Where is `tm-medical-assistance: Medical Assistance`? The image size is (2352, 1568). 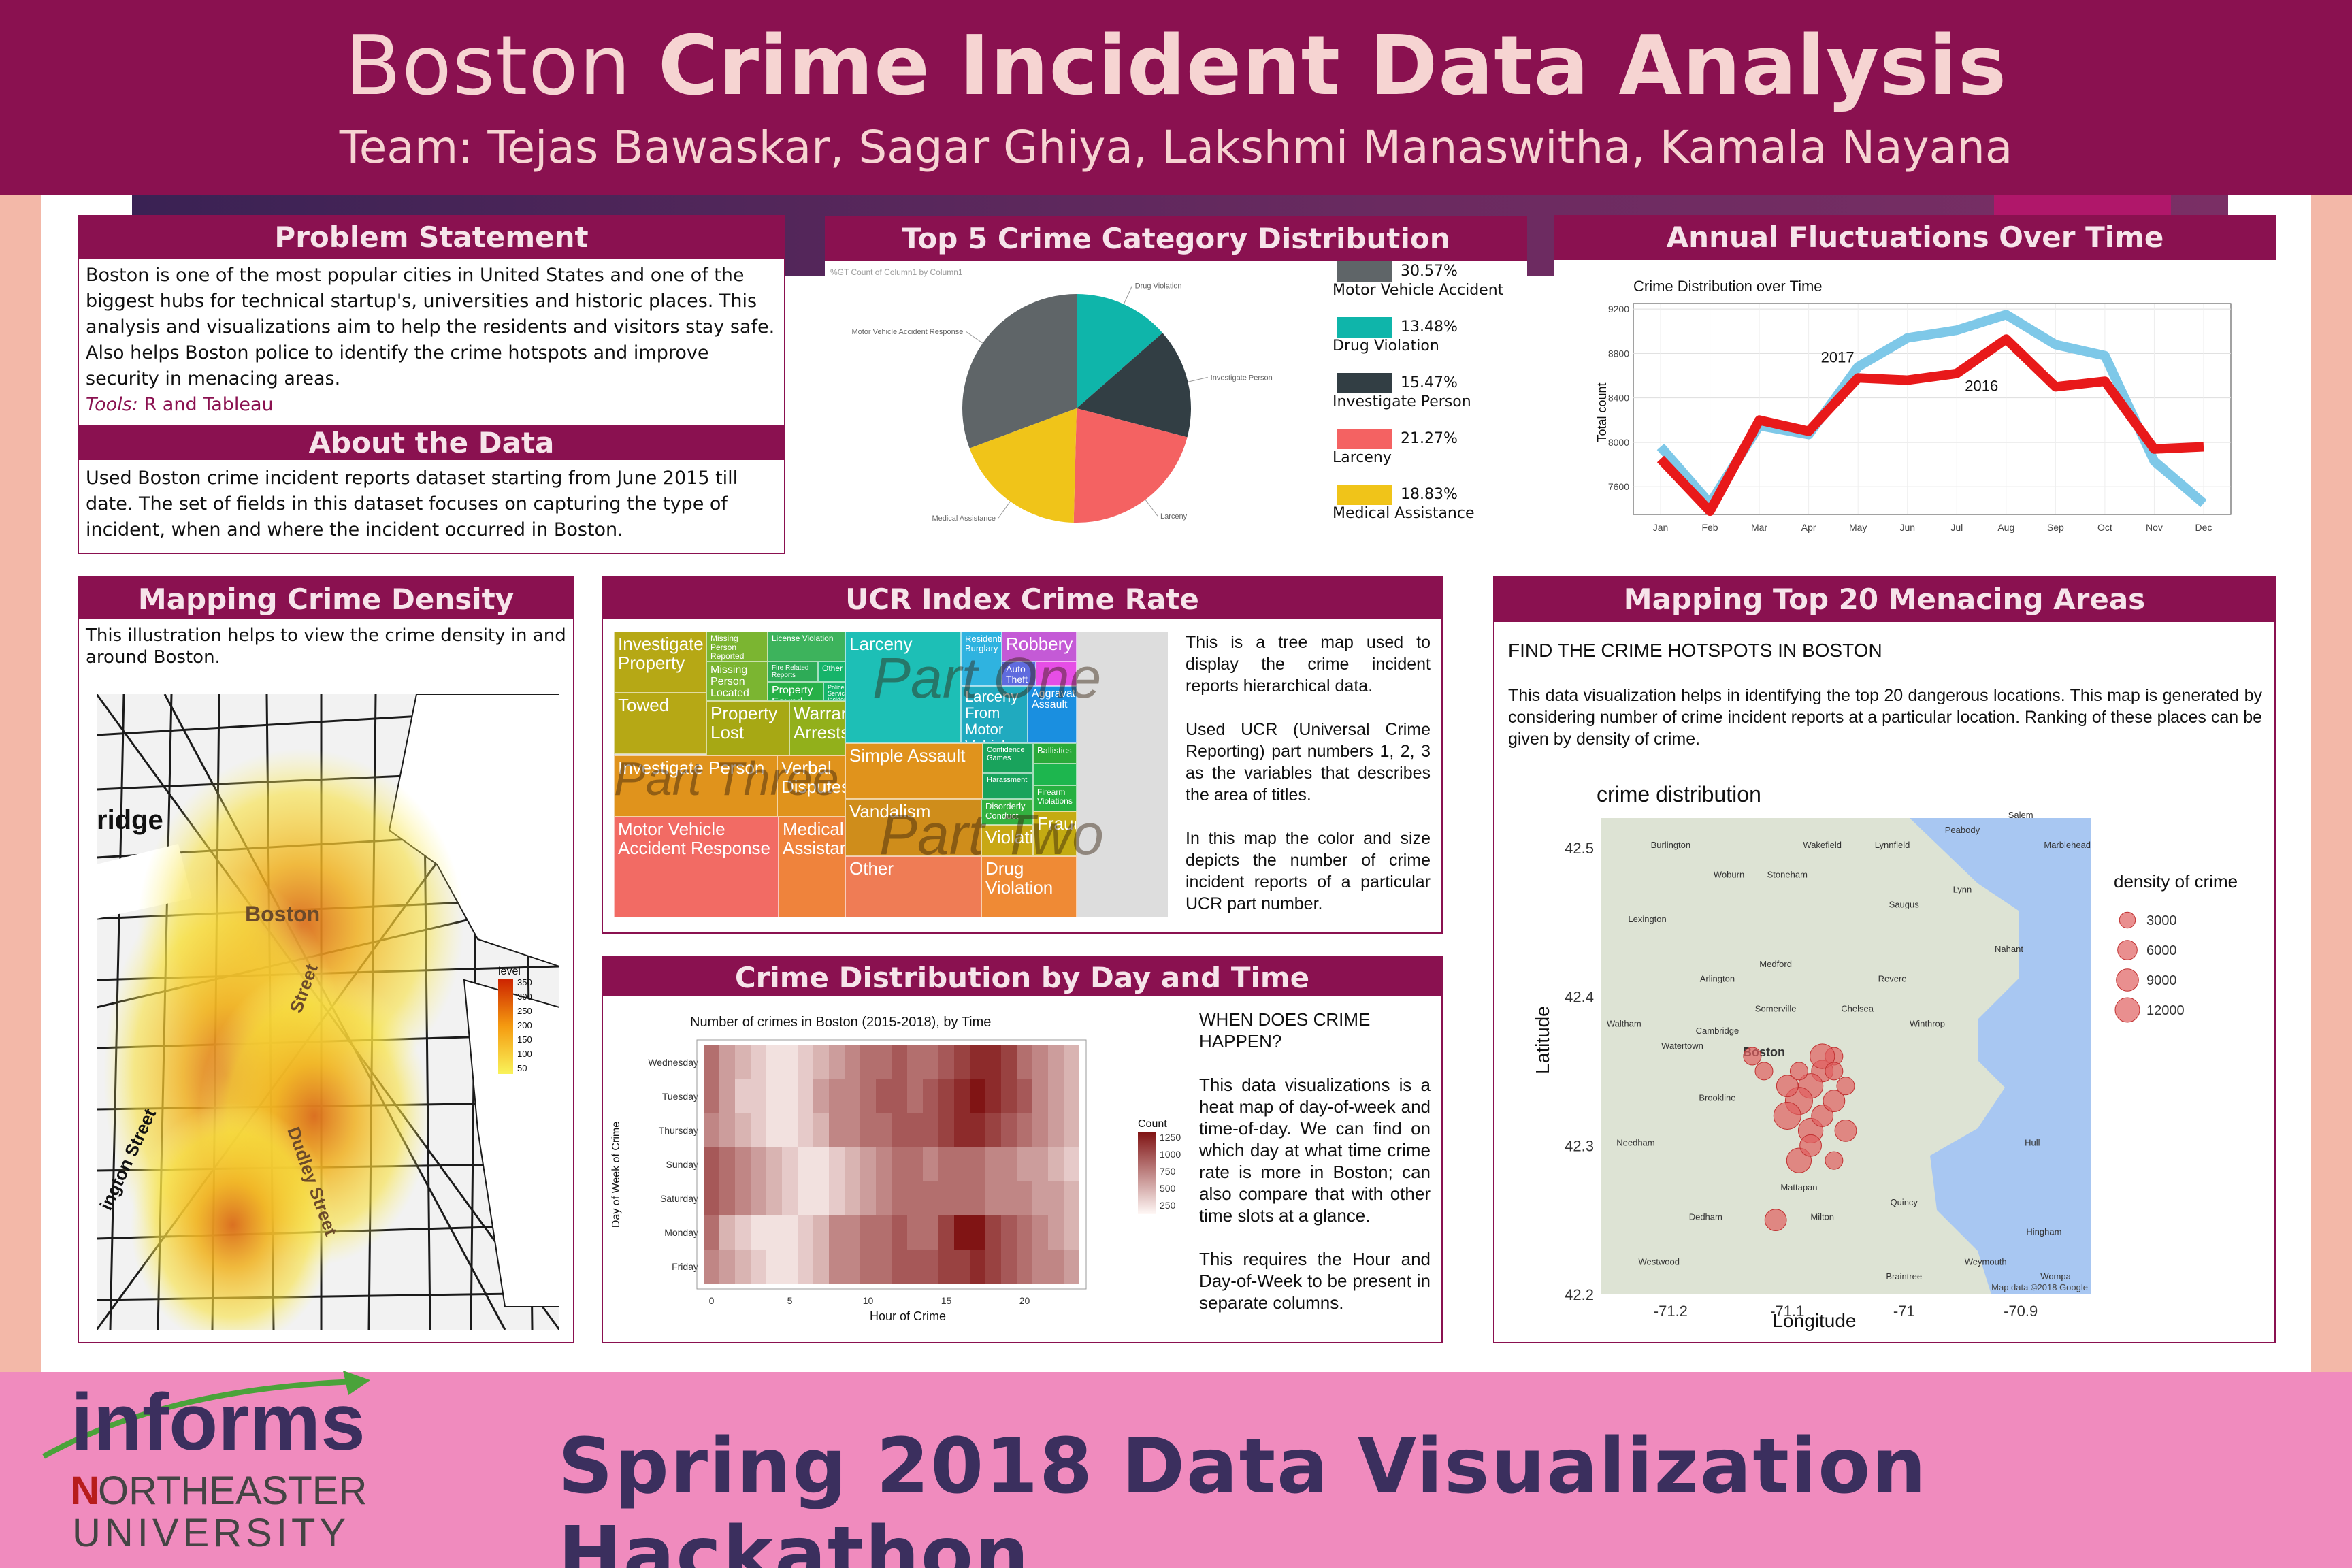 tm-medical-assistance: Medical Assistance is located at coordinates (812, 867).